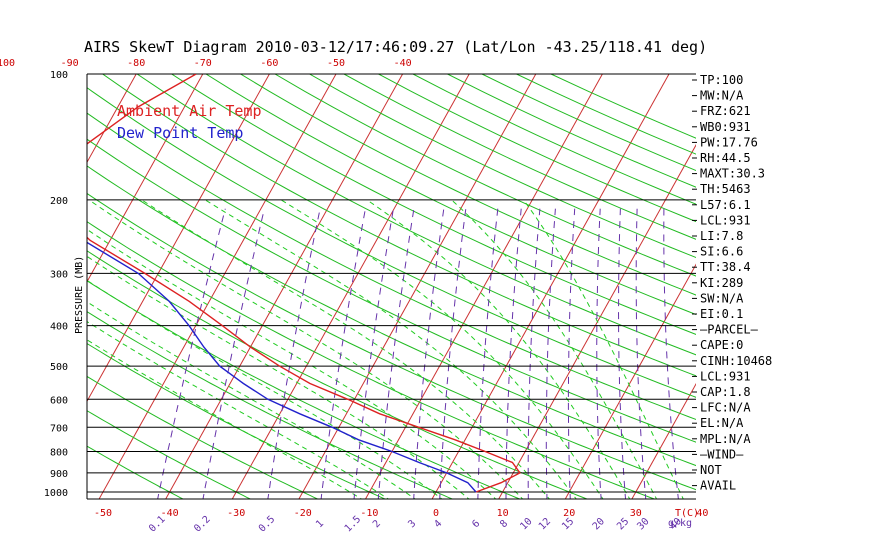 Image resolution: width=870 pixels, height=560 pixels. Describe the element at coordinates (7, 63) in the screenshot. I see `top-temp-tick-label: -100` at that location.